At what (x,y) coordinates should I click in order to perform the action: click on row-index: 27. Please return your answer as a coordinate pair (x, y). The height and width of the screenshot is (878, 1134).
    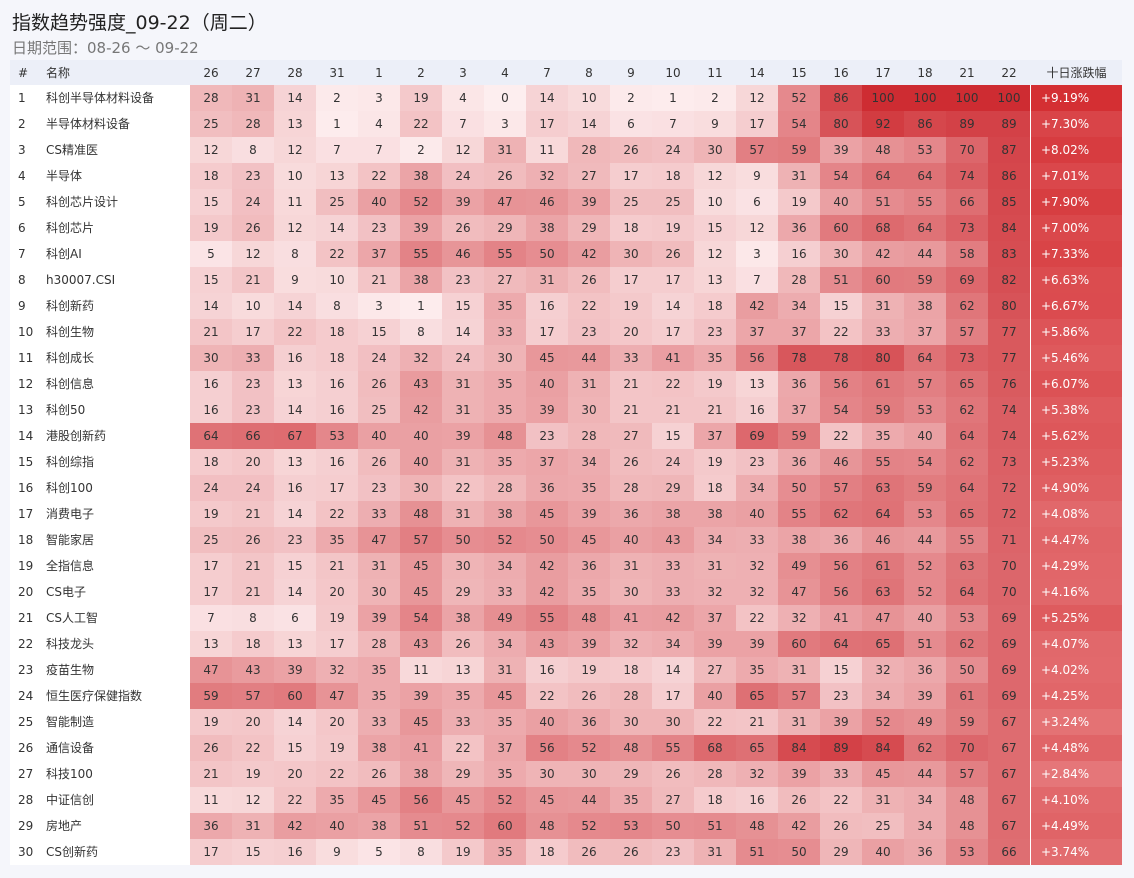
    Looking at the image, I should click on (26, 774).